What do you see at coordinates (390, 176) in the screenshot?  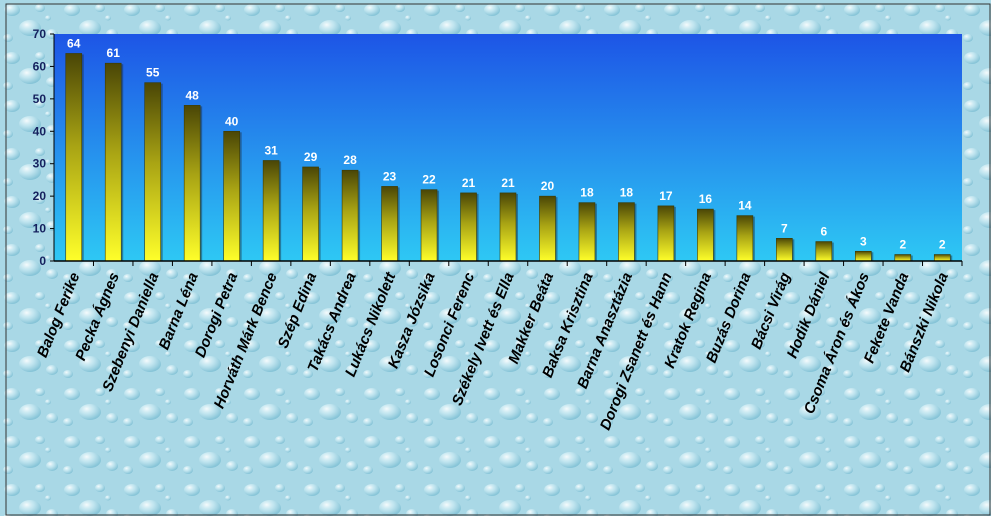 I see `bar-value-label: 23` at bounding box center [390, 176].